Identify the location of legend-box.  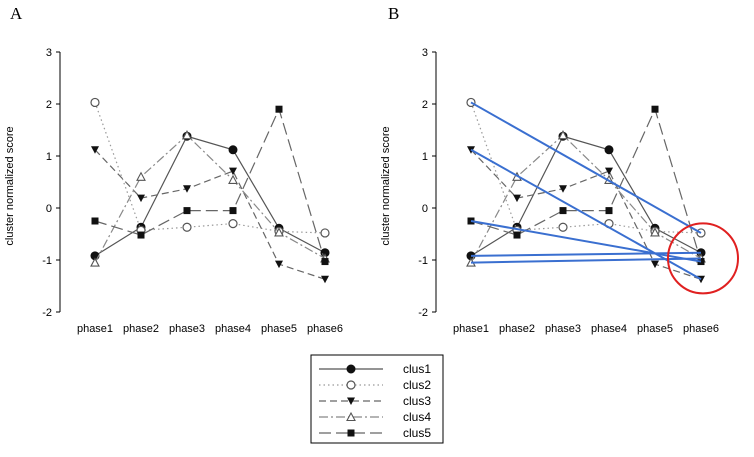
(377, 399).